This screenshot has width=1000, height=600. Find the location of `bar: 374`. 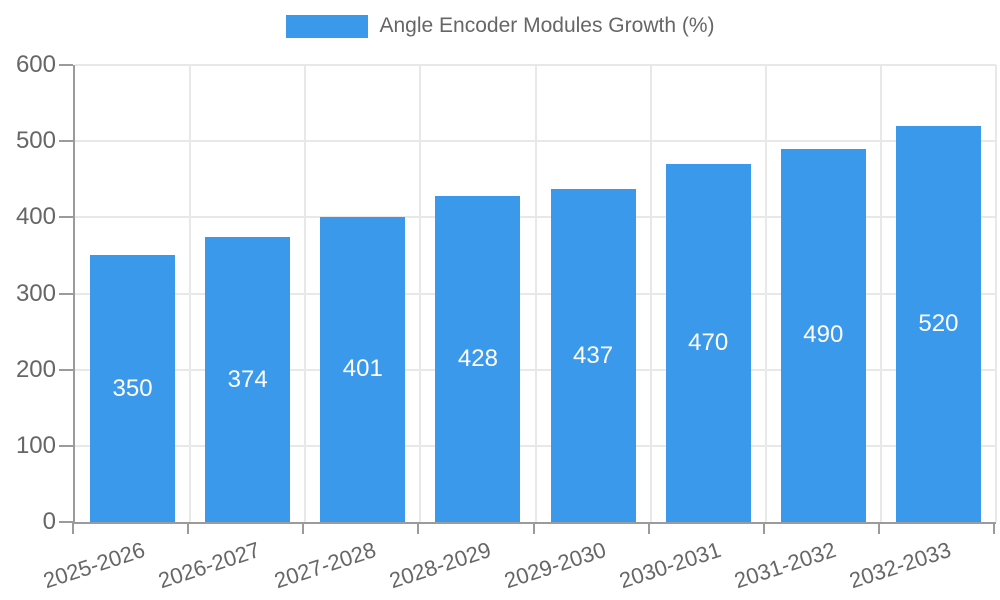

bar: 374 is located at coordinates (248, 379).